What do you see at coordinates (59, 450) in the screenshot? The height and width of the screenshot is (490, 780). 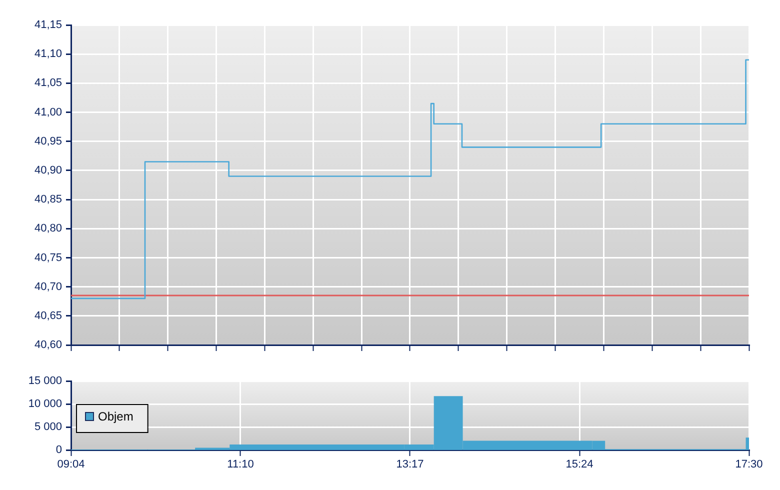 I see `y-tick-label: 0` at bounding box center [59, 450].